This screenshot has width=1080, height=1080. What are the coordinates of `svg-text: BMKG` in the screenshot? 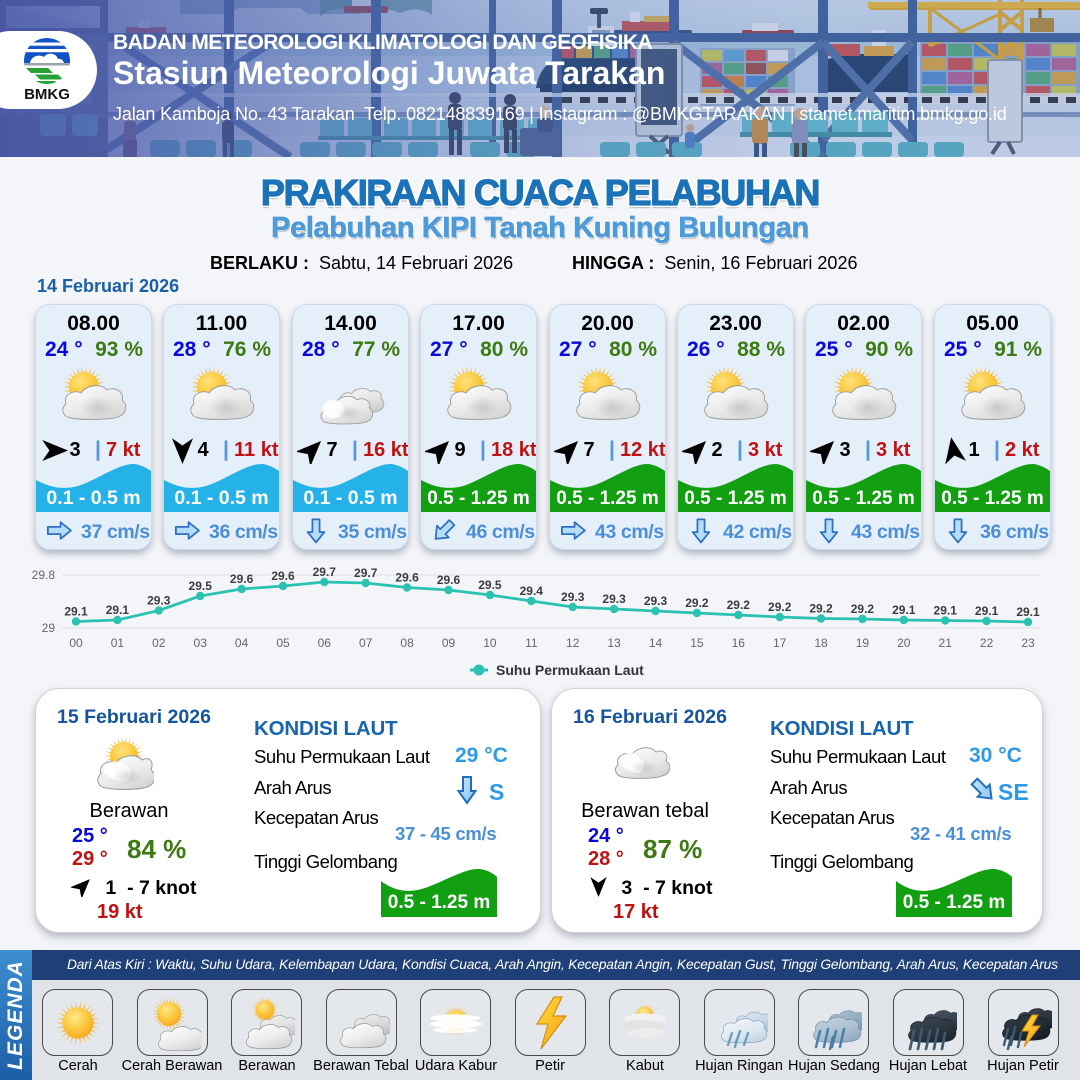 It's located at (47, 94).